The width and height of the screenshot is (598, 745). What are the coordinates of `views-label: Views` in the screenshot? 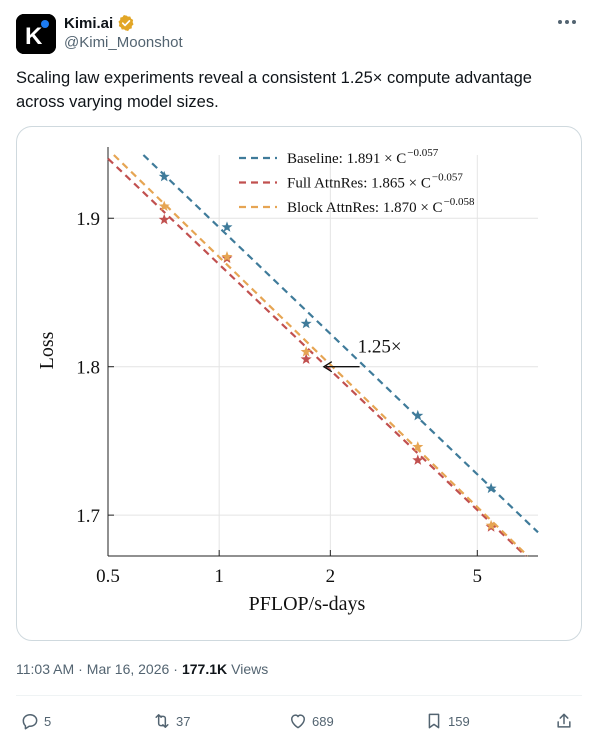 It's located at (250, 669).